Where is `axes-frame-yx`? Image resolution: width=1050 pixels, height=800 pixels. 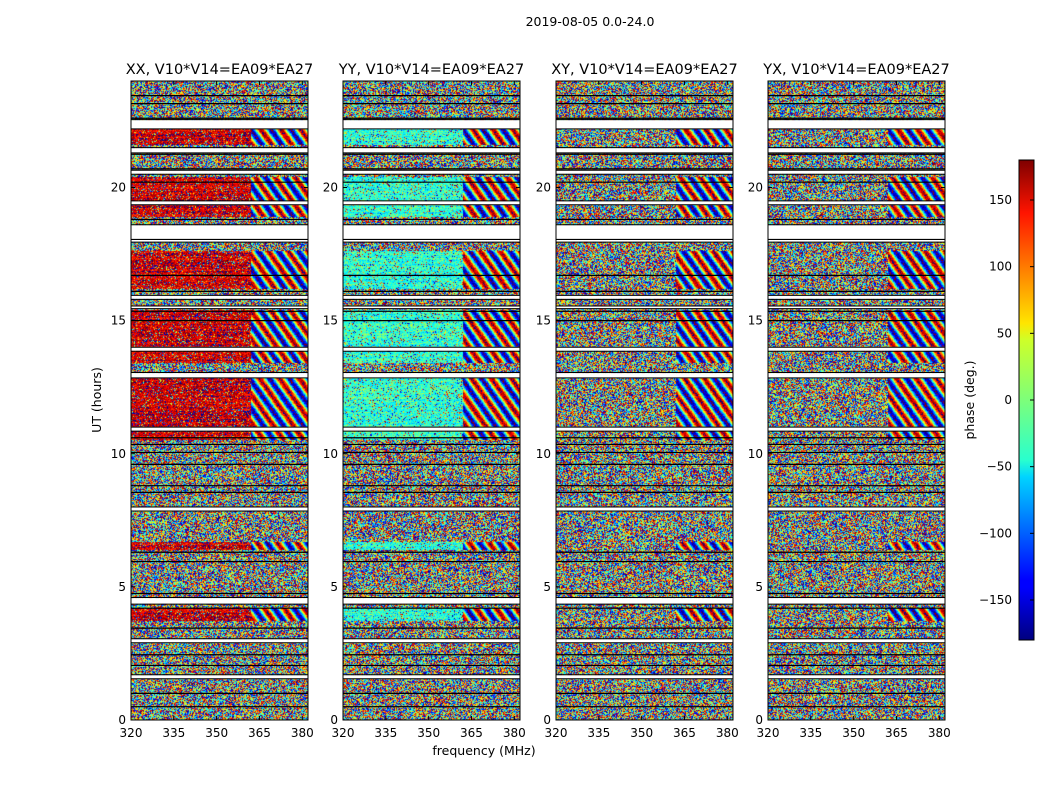 axes-frame-yx is located at coordinates (856, 400).